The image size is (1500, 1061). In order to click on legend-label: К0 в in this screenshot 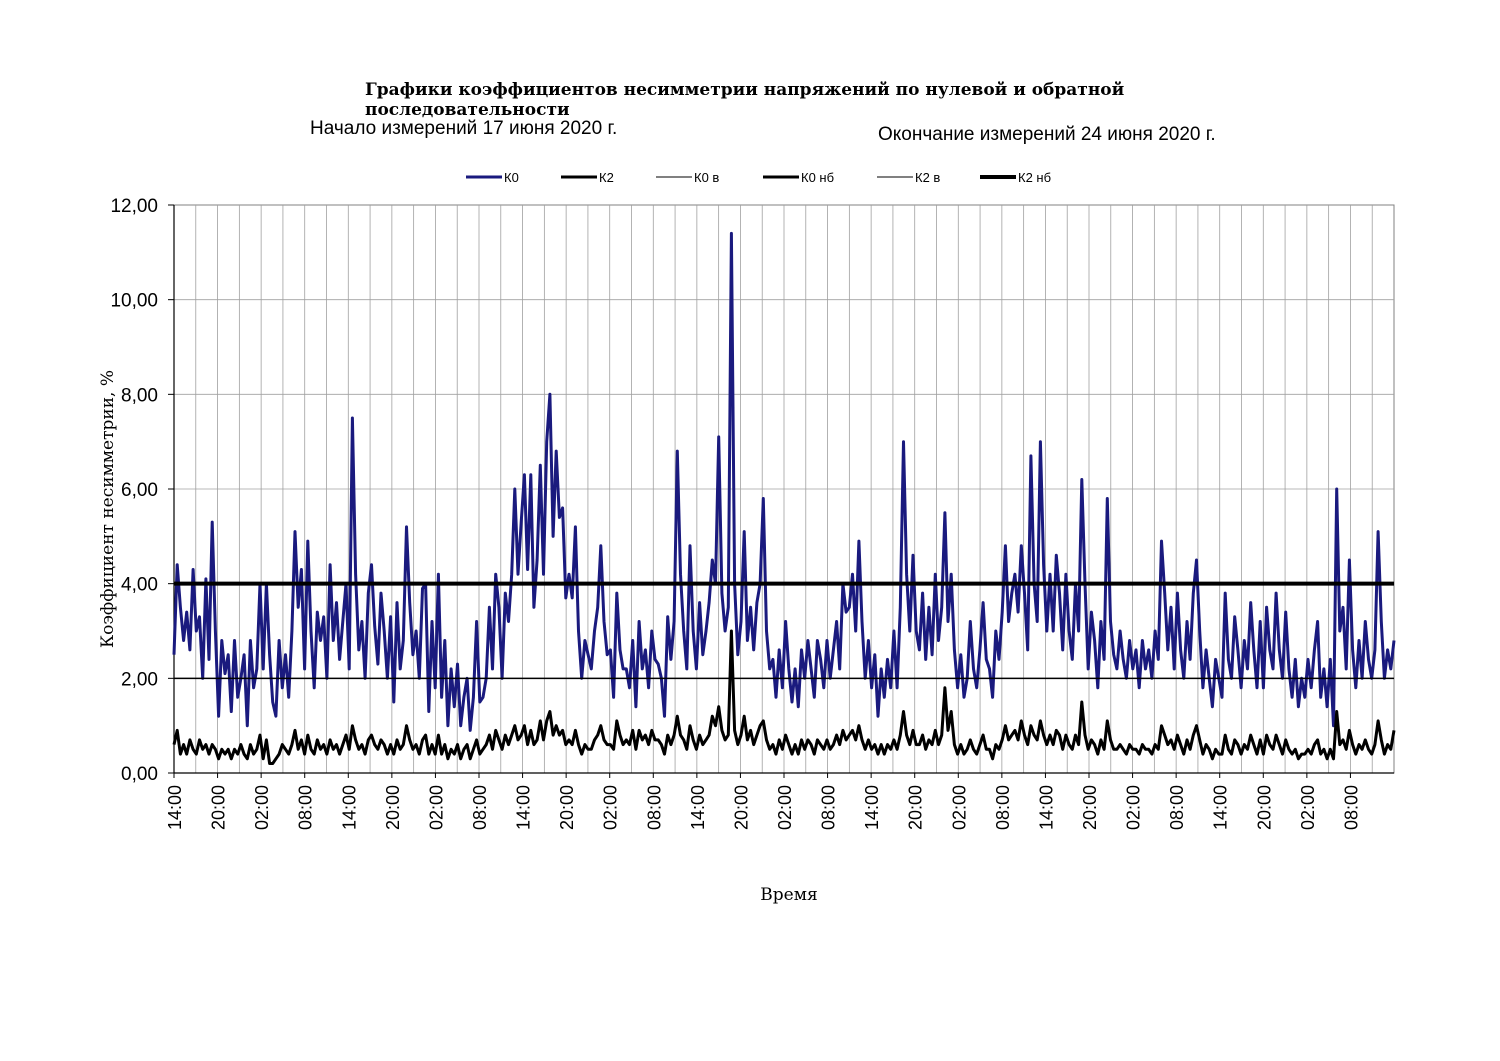, I will do `click(706, 177)`.